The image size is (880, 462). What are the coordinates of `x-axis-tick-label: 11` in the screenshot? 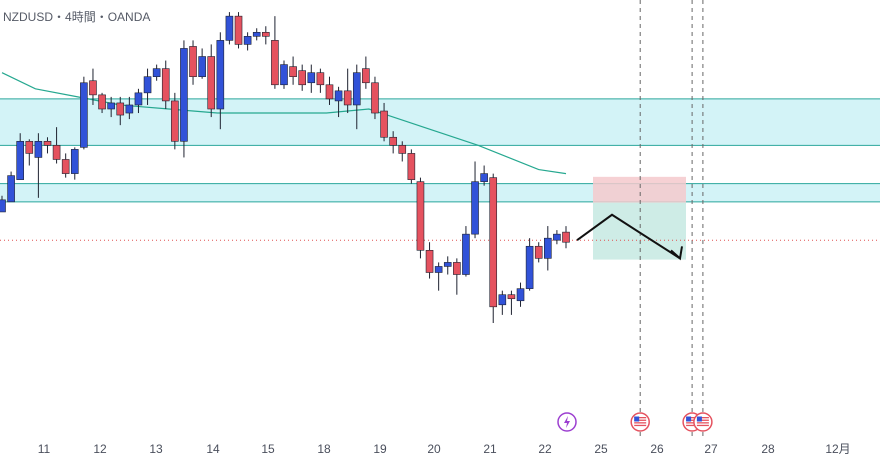 It's located at (44, 449).